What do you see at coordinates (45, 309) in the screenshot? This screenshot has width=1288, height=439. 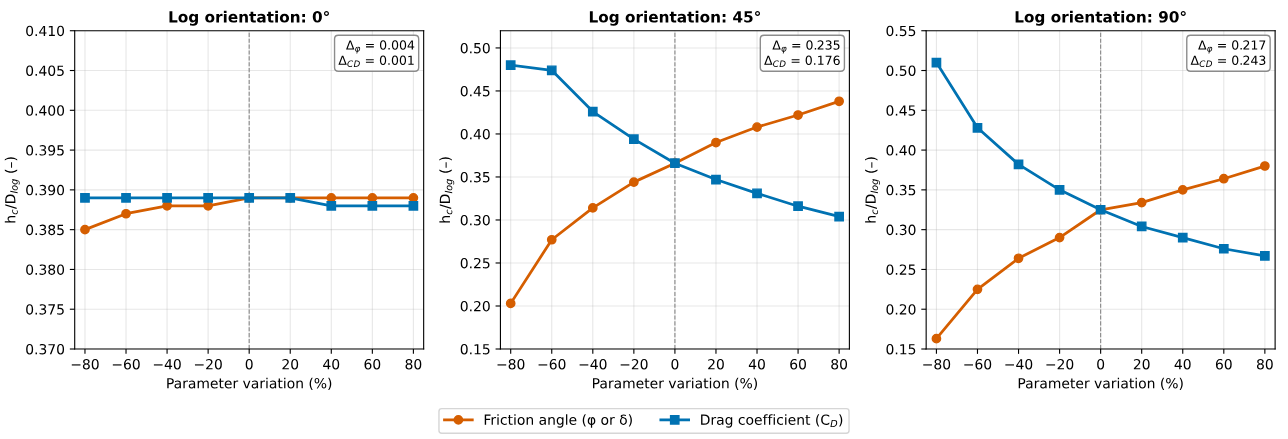 I see `y-tick-label: 0.375` at bounding box center [45, 309].